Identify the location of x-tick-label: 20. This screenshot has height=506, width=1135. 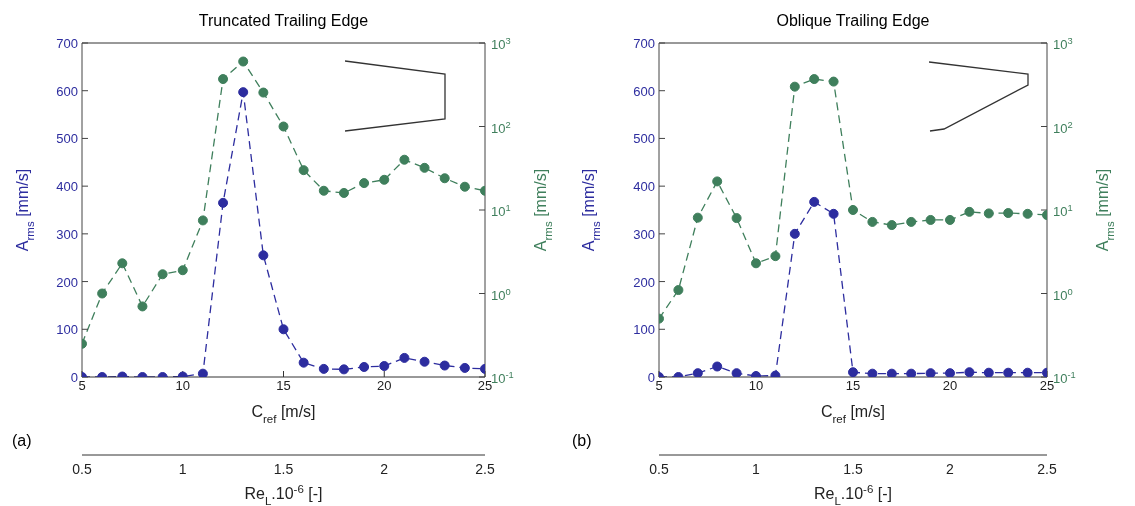
(950, 385).